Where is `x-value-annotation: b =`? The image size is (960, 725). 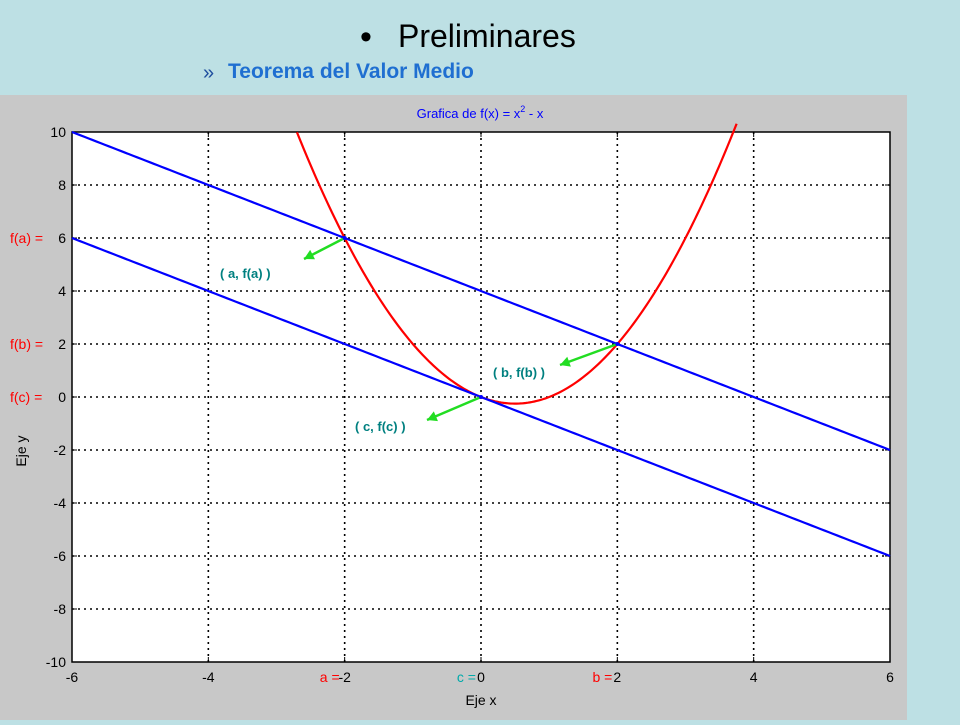 x-value-annotation: b = is located at coordinates (602, 677).